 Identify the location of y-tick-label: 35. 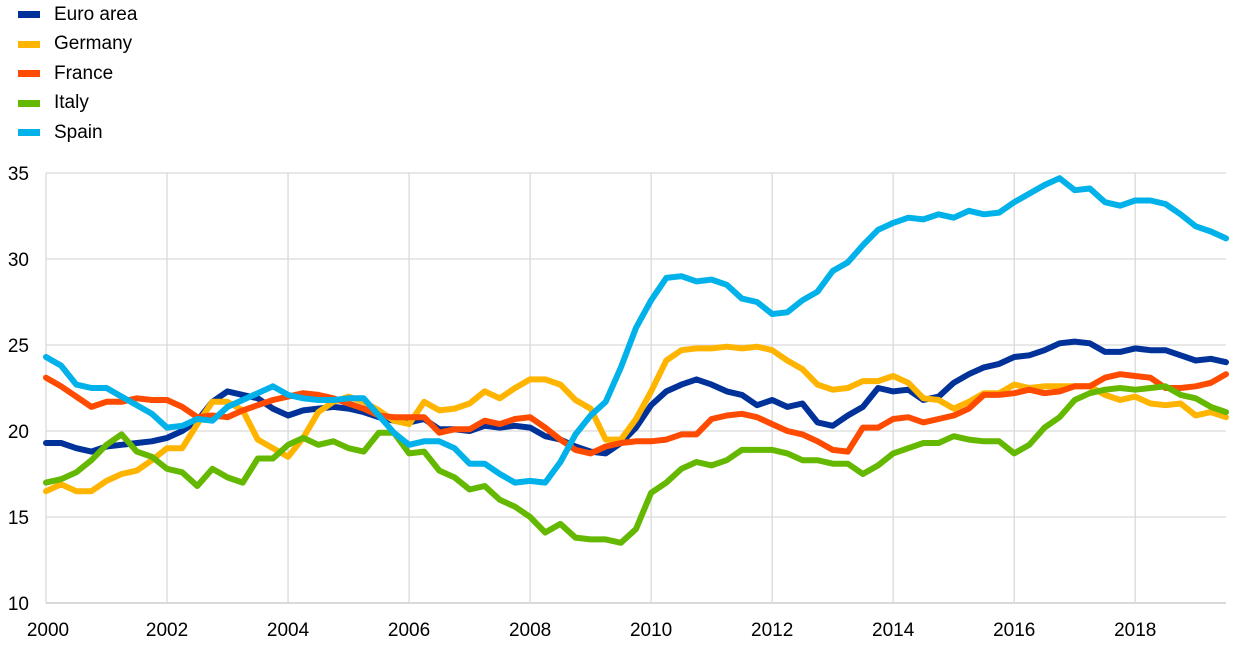
(18, 174).